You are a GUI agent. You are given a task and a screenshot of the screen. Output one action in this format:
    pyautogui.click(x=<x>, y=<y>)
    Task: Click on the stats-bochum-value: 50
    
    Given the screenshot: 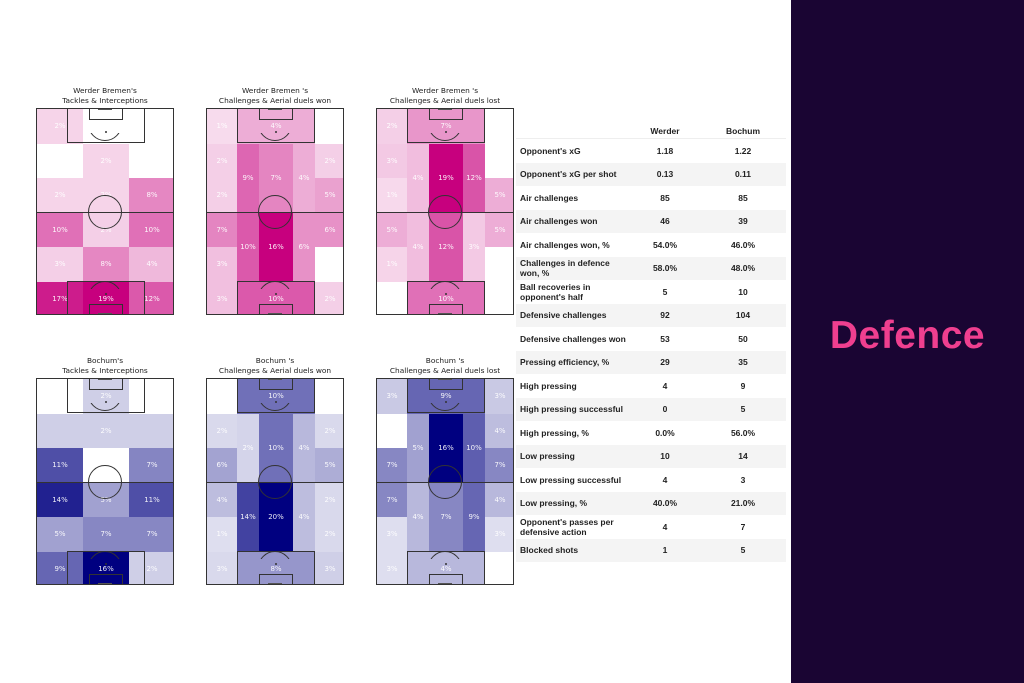 What is the action you would take?
    pyautogui.click(x=743, y=338)
    